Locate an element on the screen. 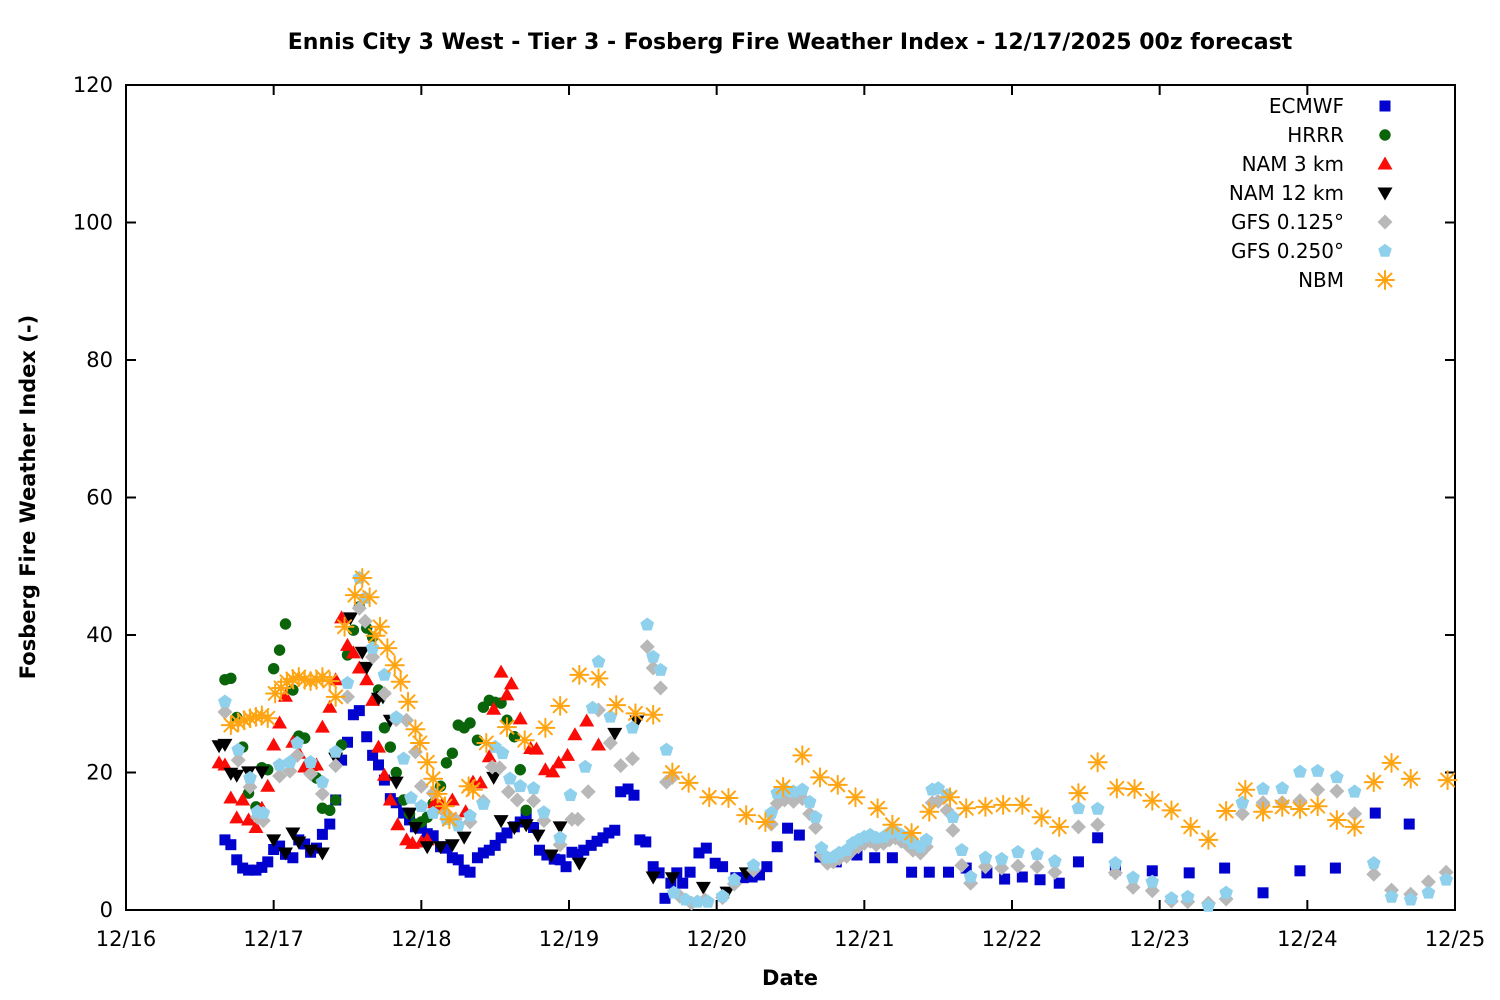  triangle-down-marker-icon is located at coordinates (1385, 193).